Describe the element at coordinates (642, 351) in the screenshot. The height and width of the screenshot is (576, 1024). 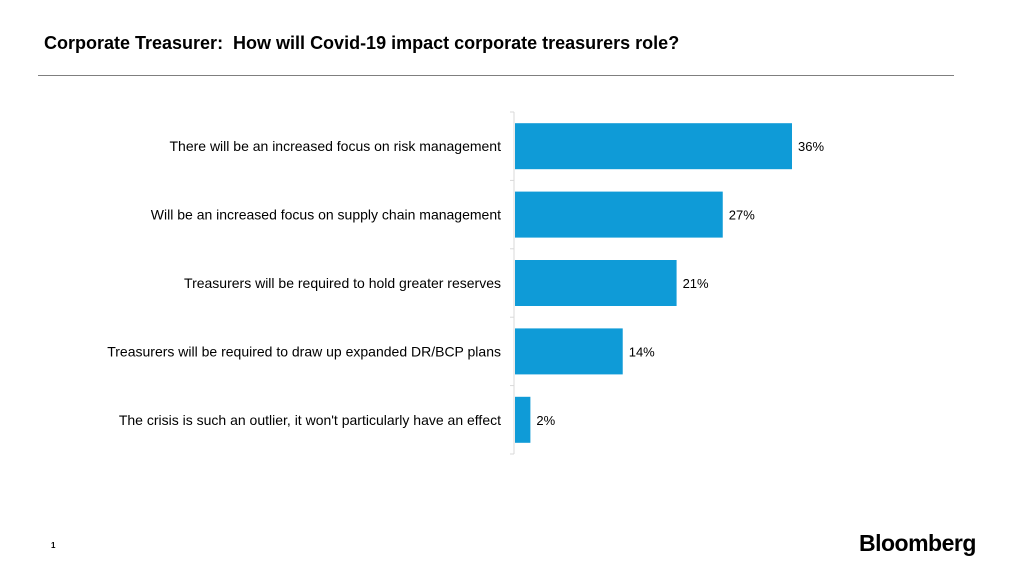
I see `data-label: 14%` at that location.